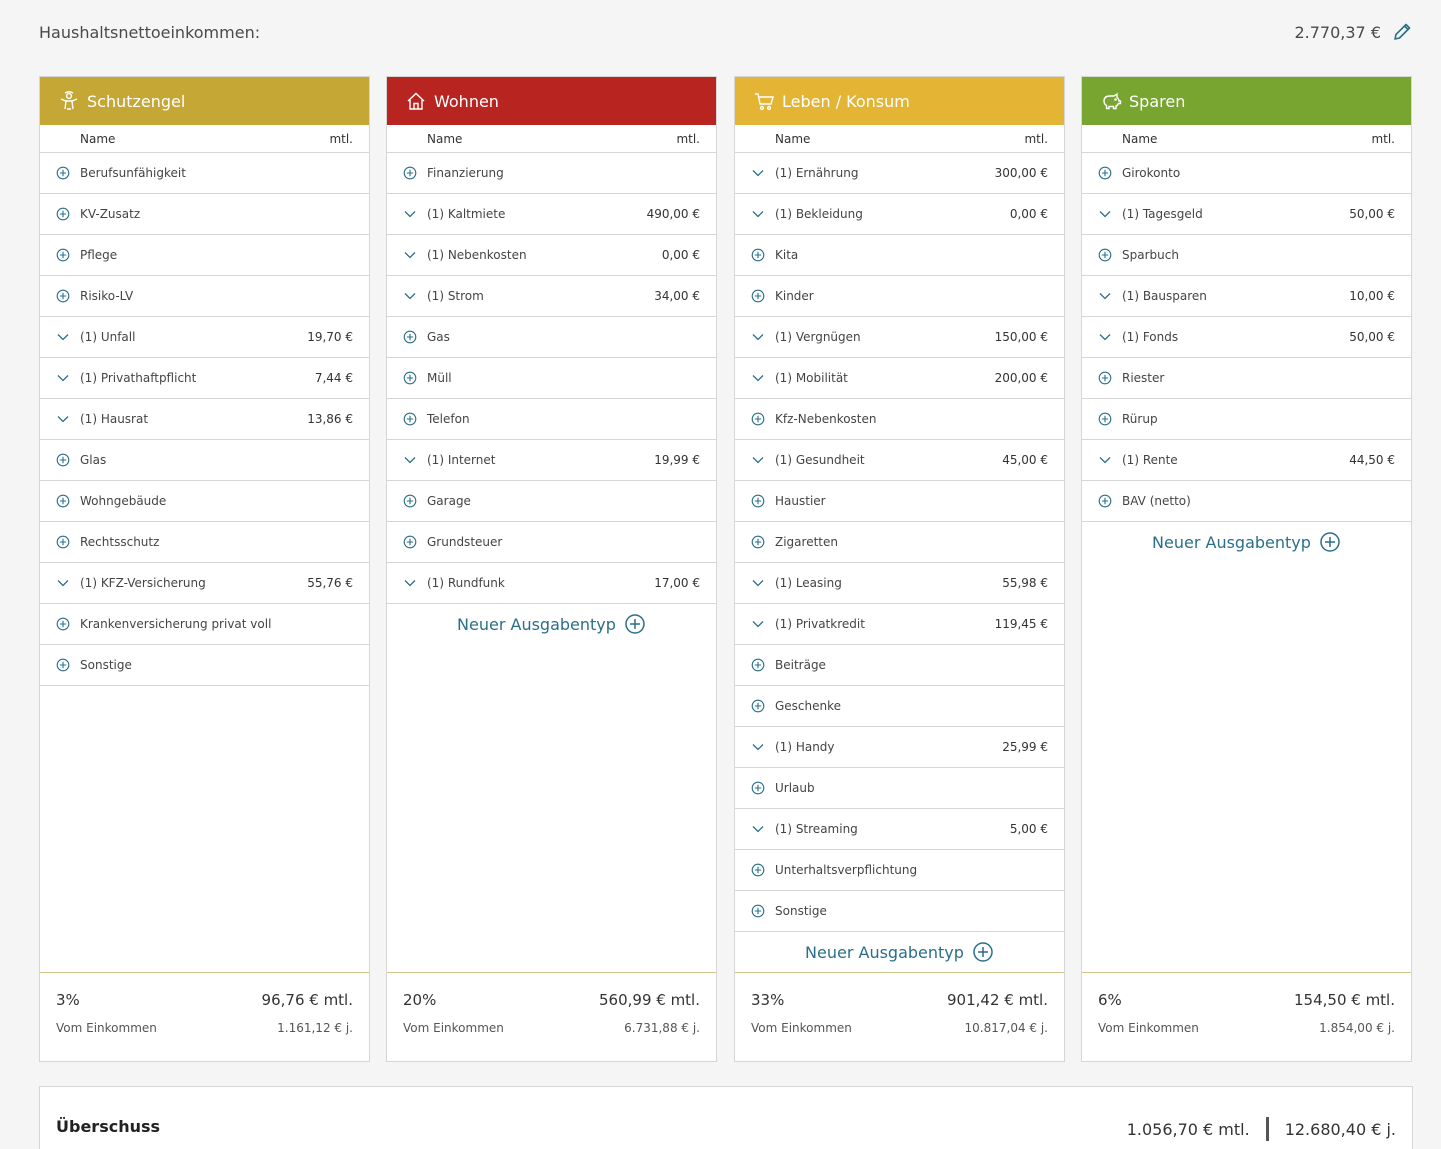  Describe the element at coordinates (1246, 214) in the screenshot. I see `expense-row-tagesgeld: (1) Tagesgeld 50,00 €` at that location.